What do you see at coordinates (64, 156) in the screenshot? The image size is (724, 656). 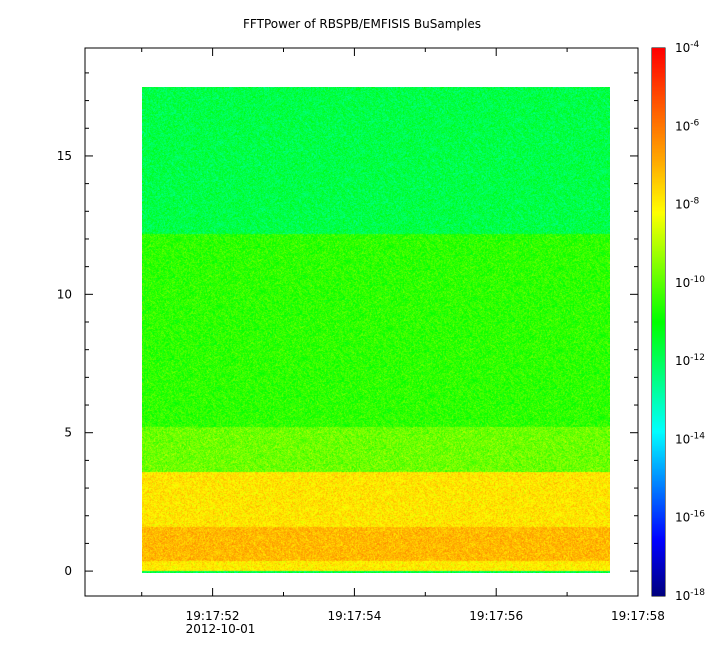 I see `y-tick-label: 15` at bounding box center [64, 156].